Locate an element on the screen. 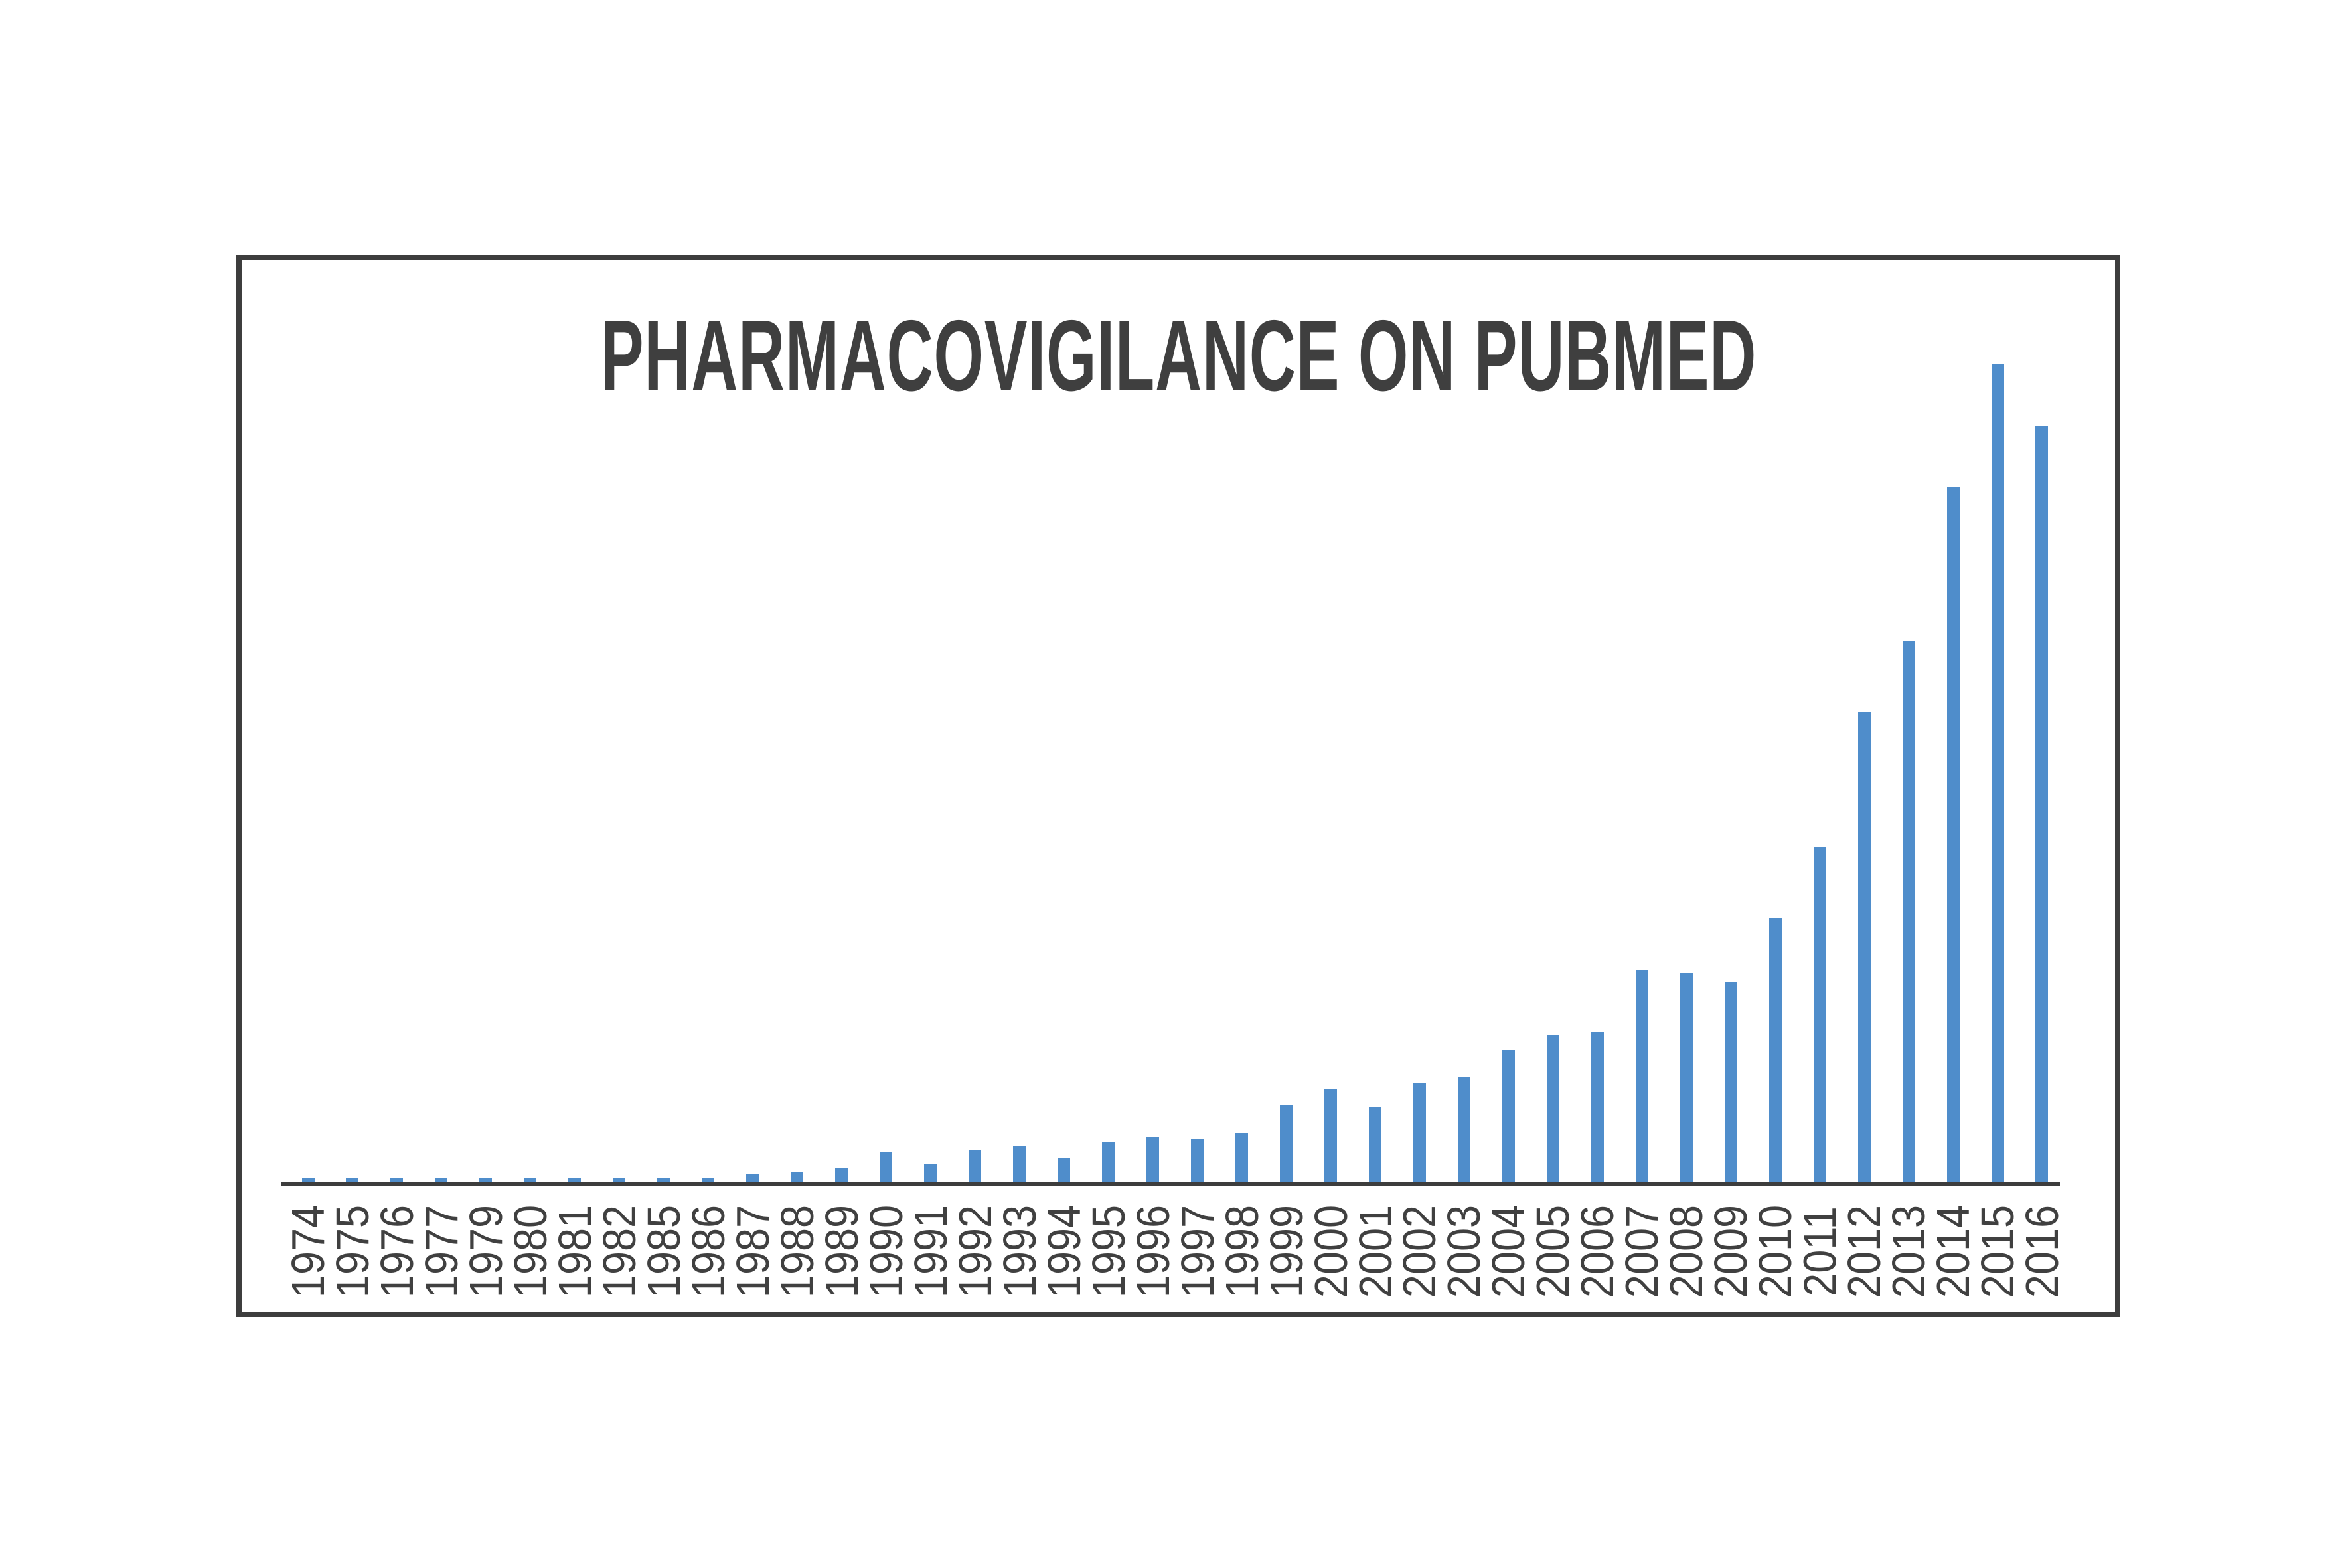 The height and width of the screenshot is (1568, 2352). bar-1989 is located at coordinates (841, 1177).